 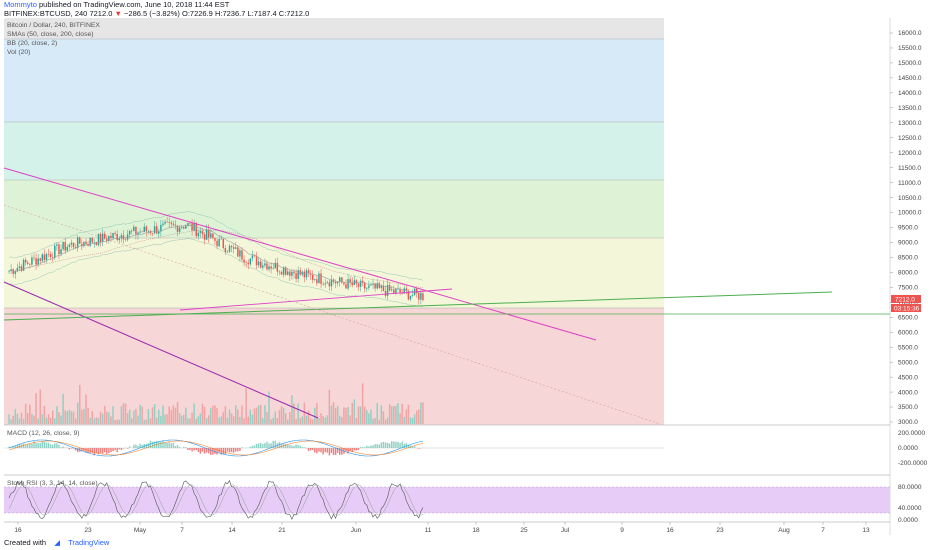 I want to click on date-tick-label: 7, so click(x=182, y=530).